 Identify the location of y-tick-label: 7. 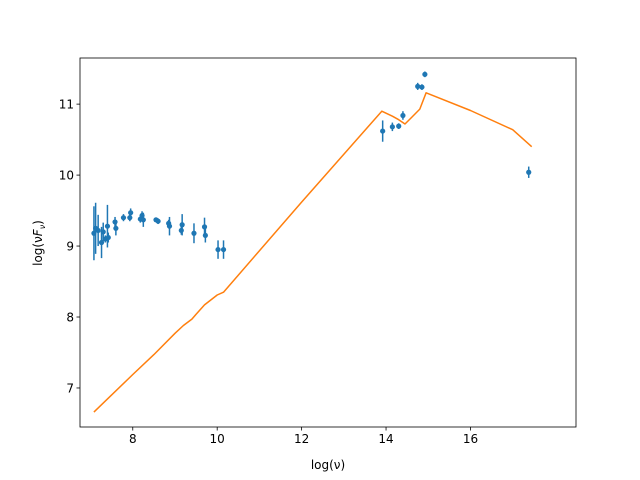
(70, 388).